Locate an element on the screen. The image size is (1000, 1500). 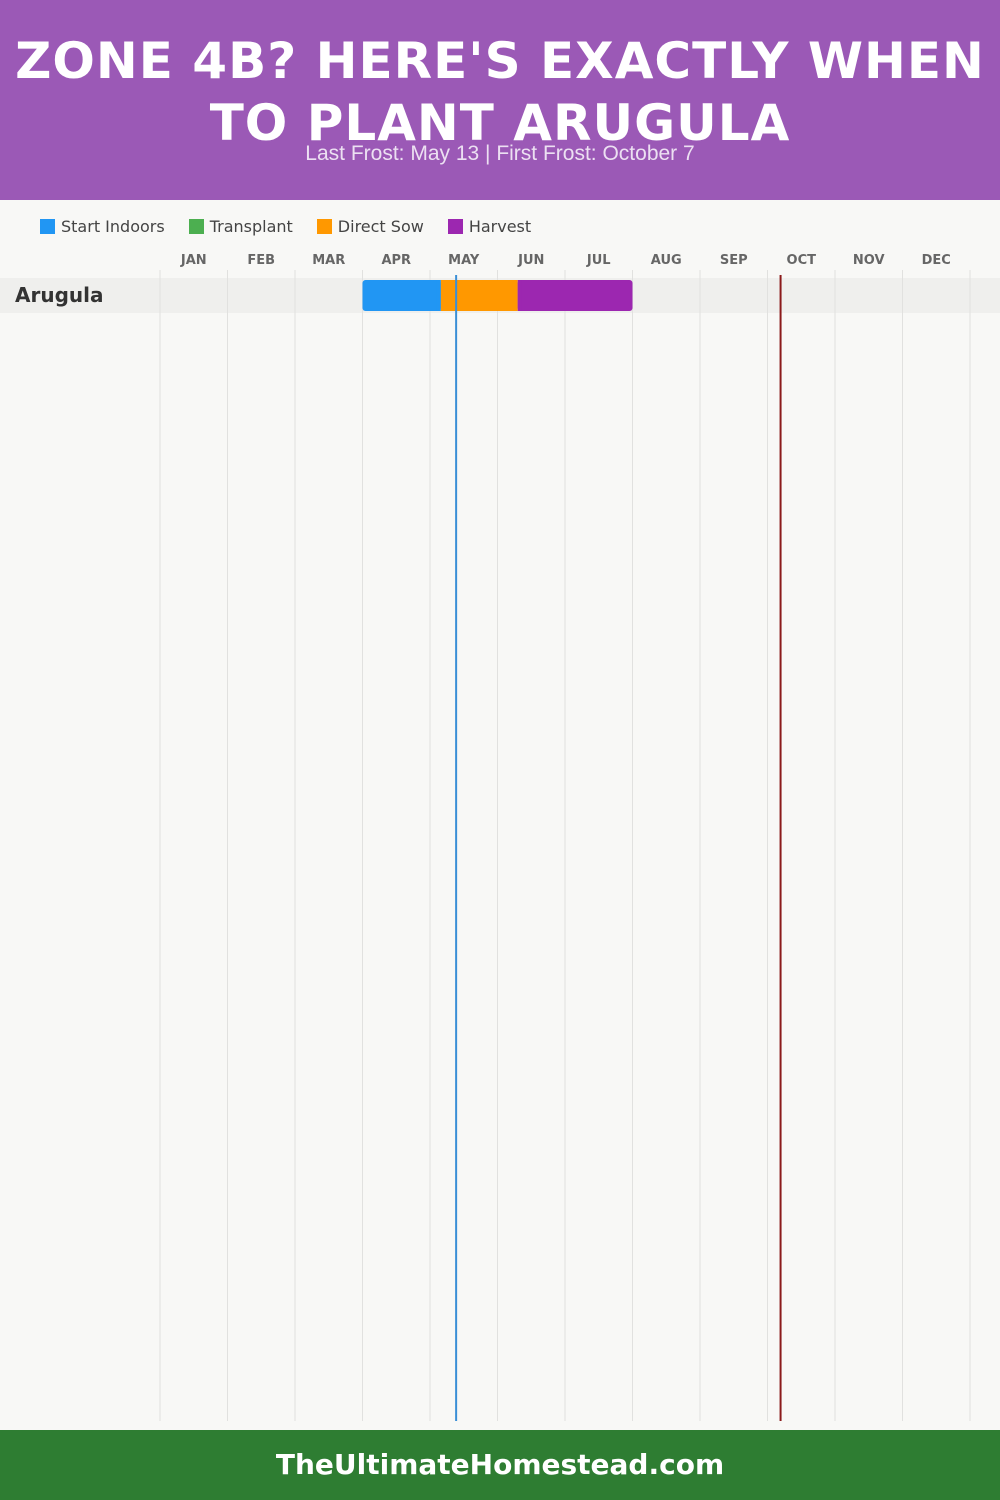
month-tick-label: DEC is located at coordinates (936, 260).